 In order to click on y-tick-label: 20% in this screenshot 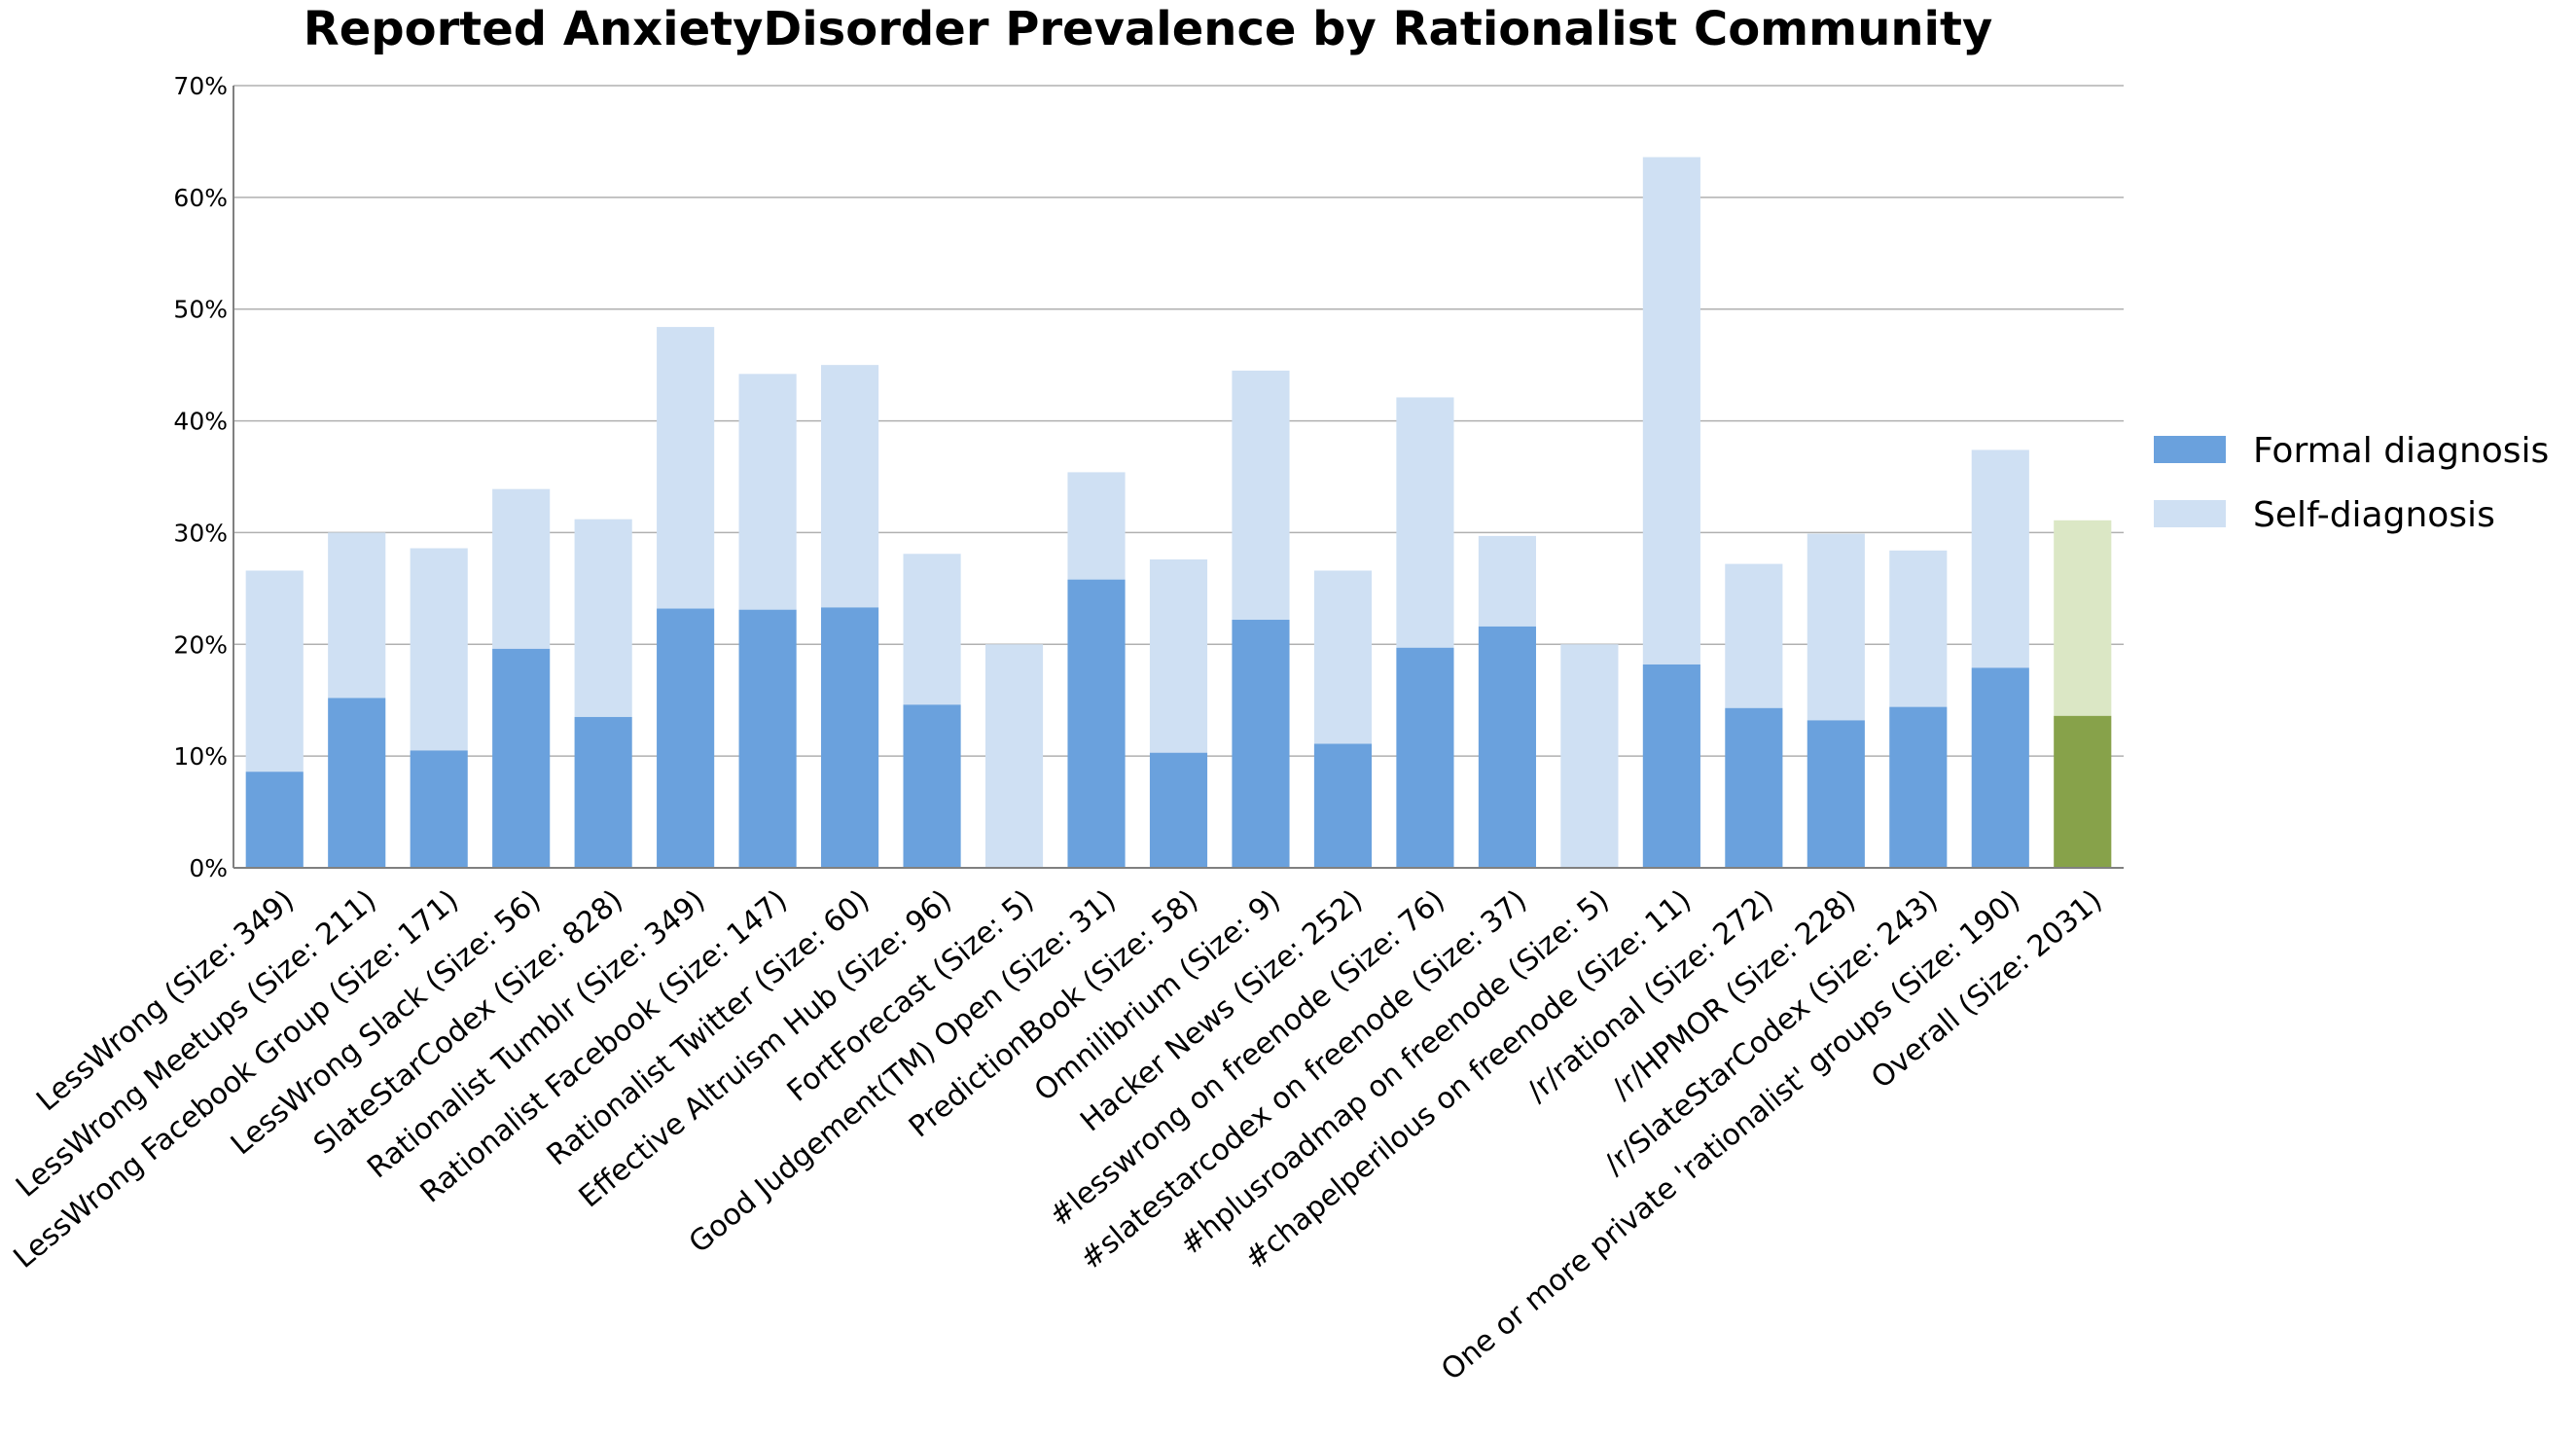, I will do `click(200, 644)`.